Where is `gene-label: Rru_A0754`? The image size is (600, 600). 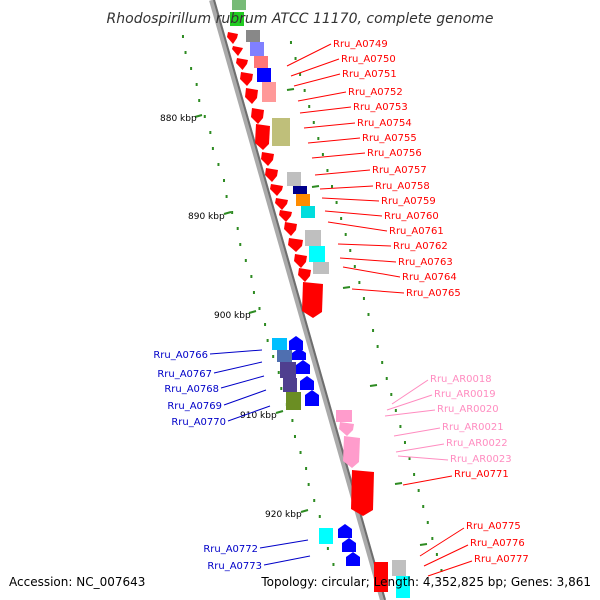
gene-label: Rru_A0754 is located at coordinates (384, 123).